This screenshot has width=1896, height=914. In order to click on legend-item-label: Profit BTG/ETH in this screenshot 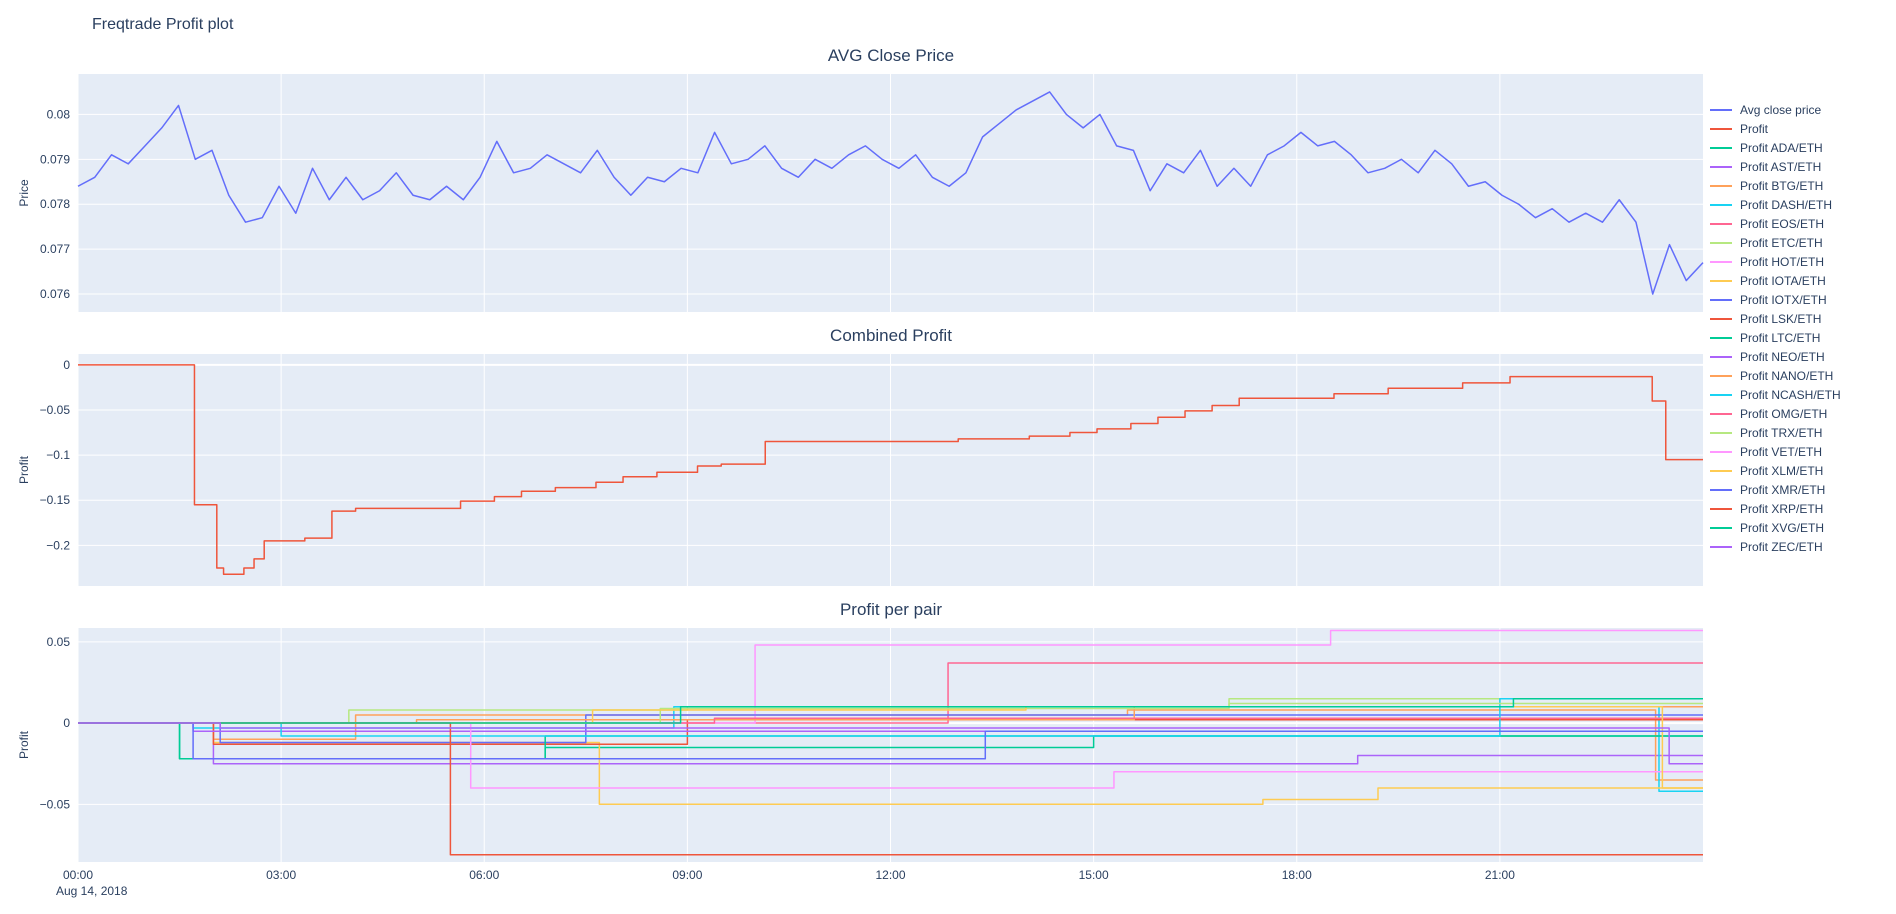, I will do `click(1782, 185)`.